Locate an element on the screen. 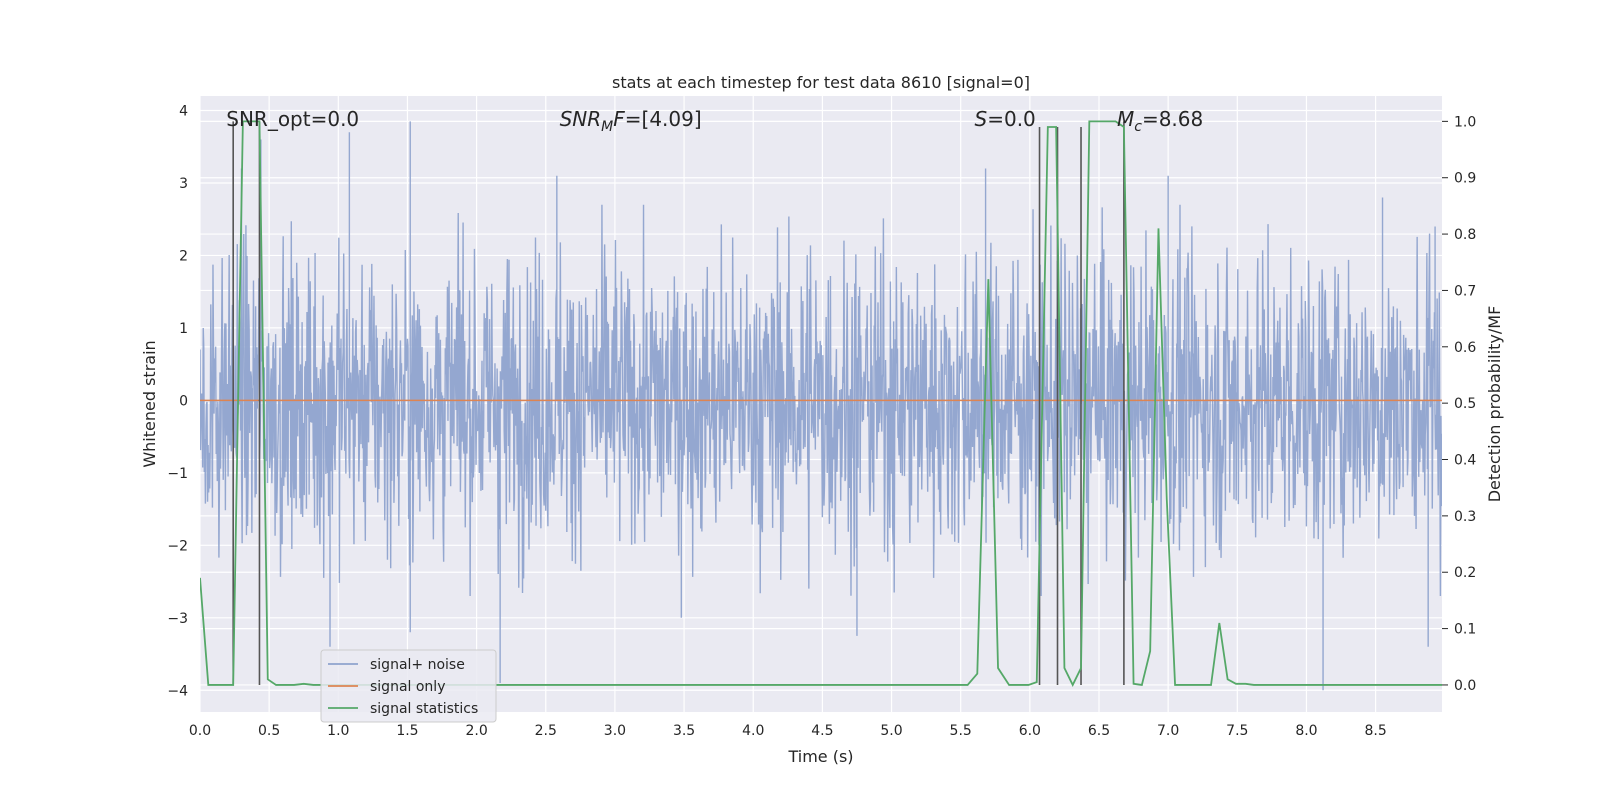  x-tick-label: 5.0 is located at coordinates (891, 731).